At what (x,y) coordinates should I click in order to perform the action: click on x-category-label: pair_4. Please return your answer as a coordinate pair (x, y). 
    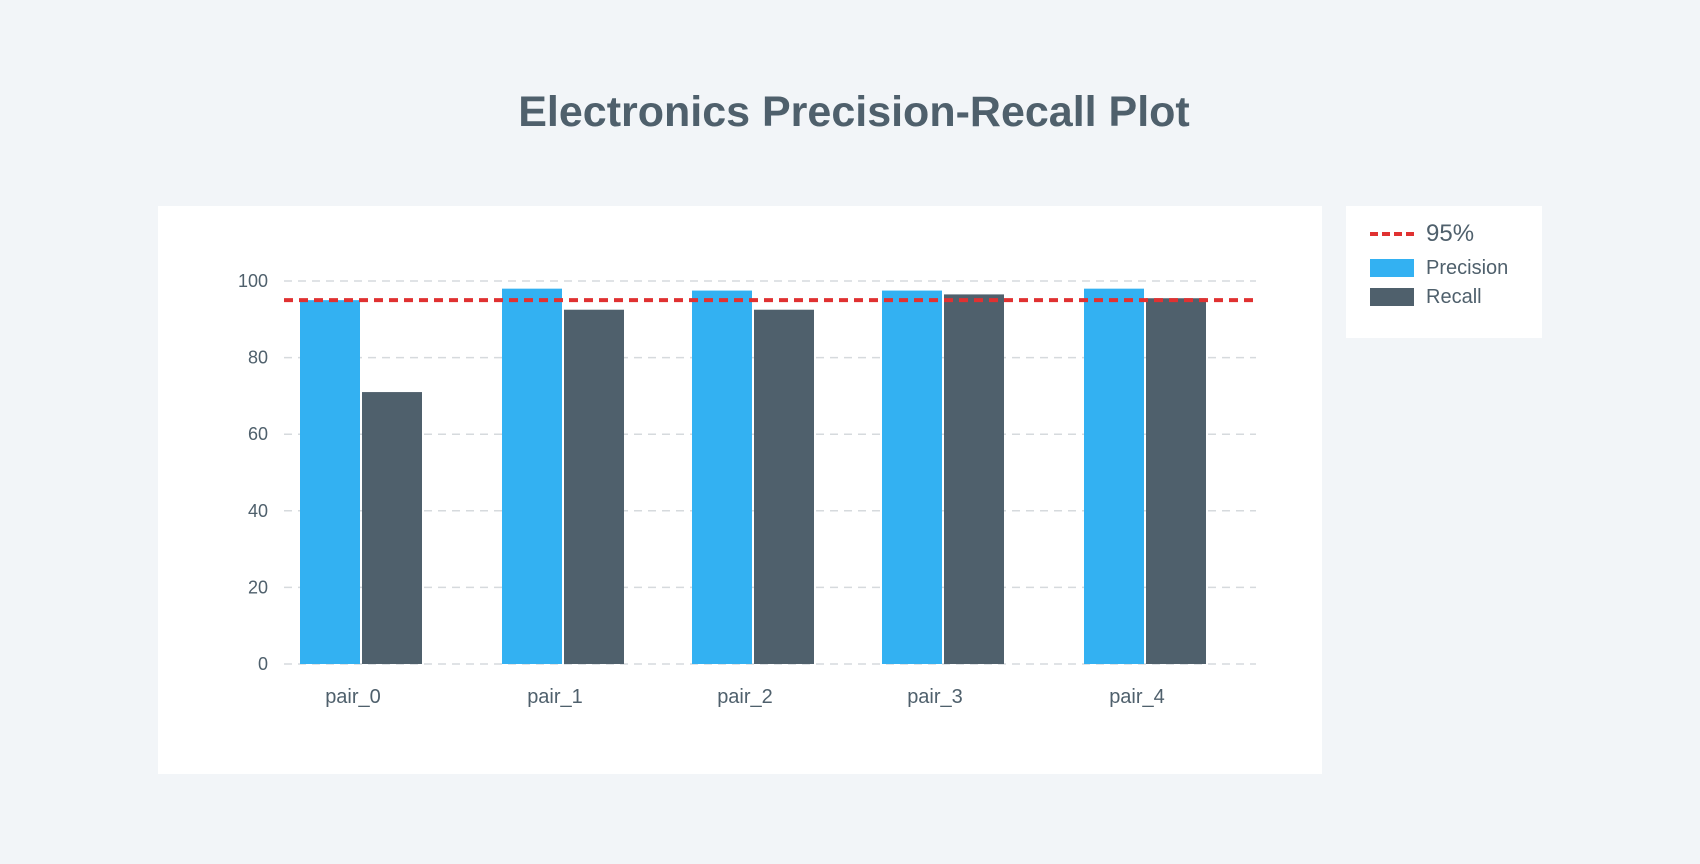
    Looking at the image, I should click on (1137, 697).